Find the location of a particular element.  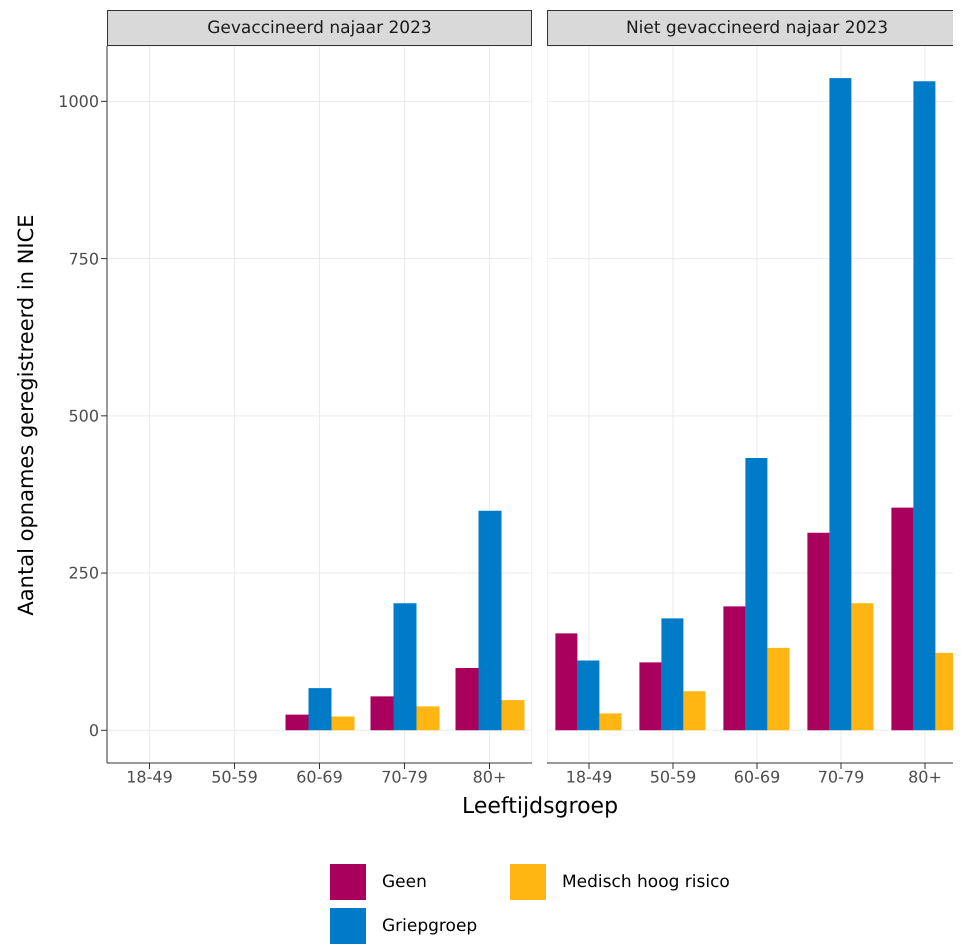

y-tick-label: 0 is located at coordinates (93, 730).